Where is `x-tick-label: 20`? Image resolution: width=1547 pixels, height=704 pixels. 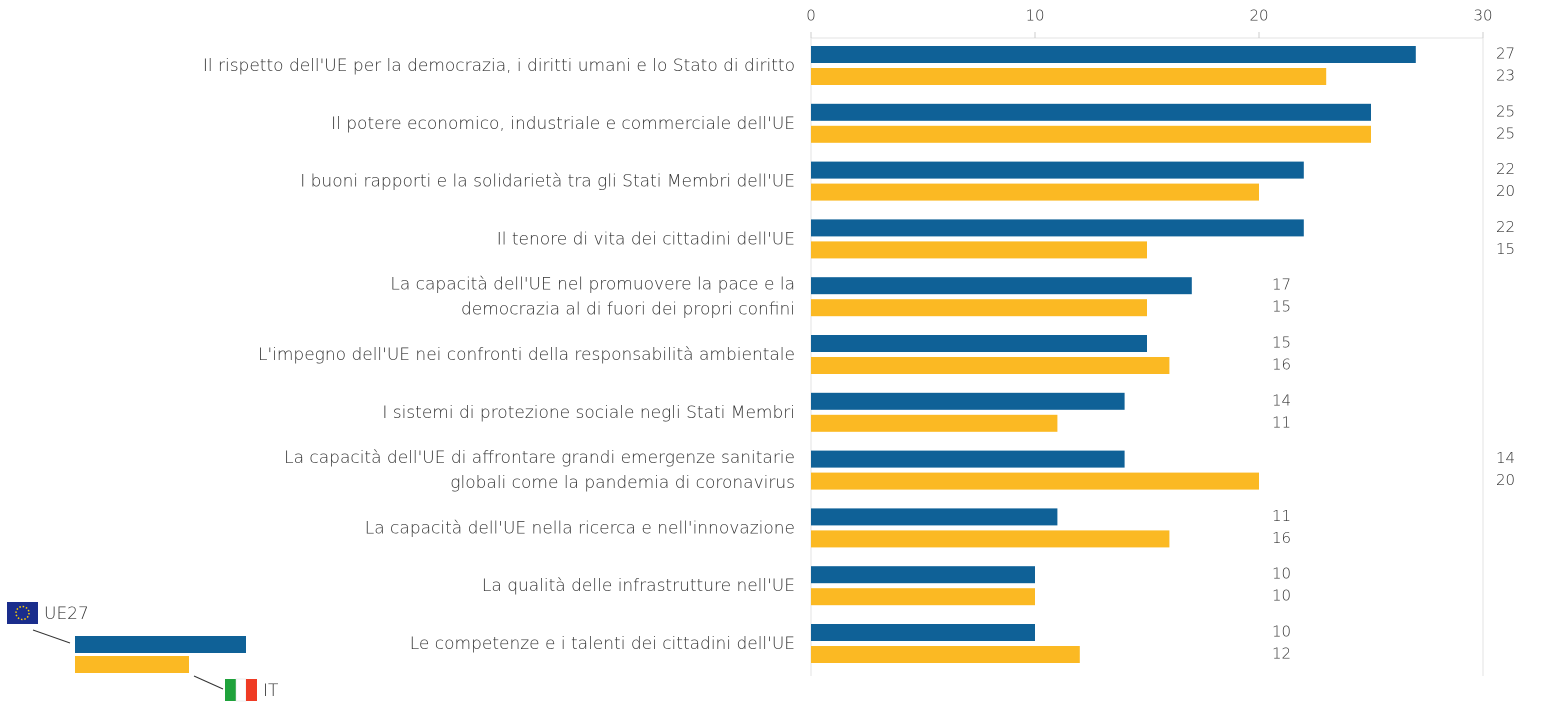
x-tick-label: 20 is located at coordinates (1258, 16).